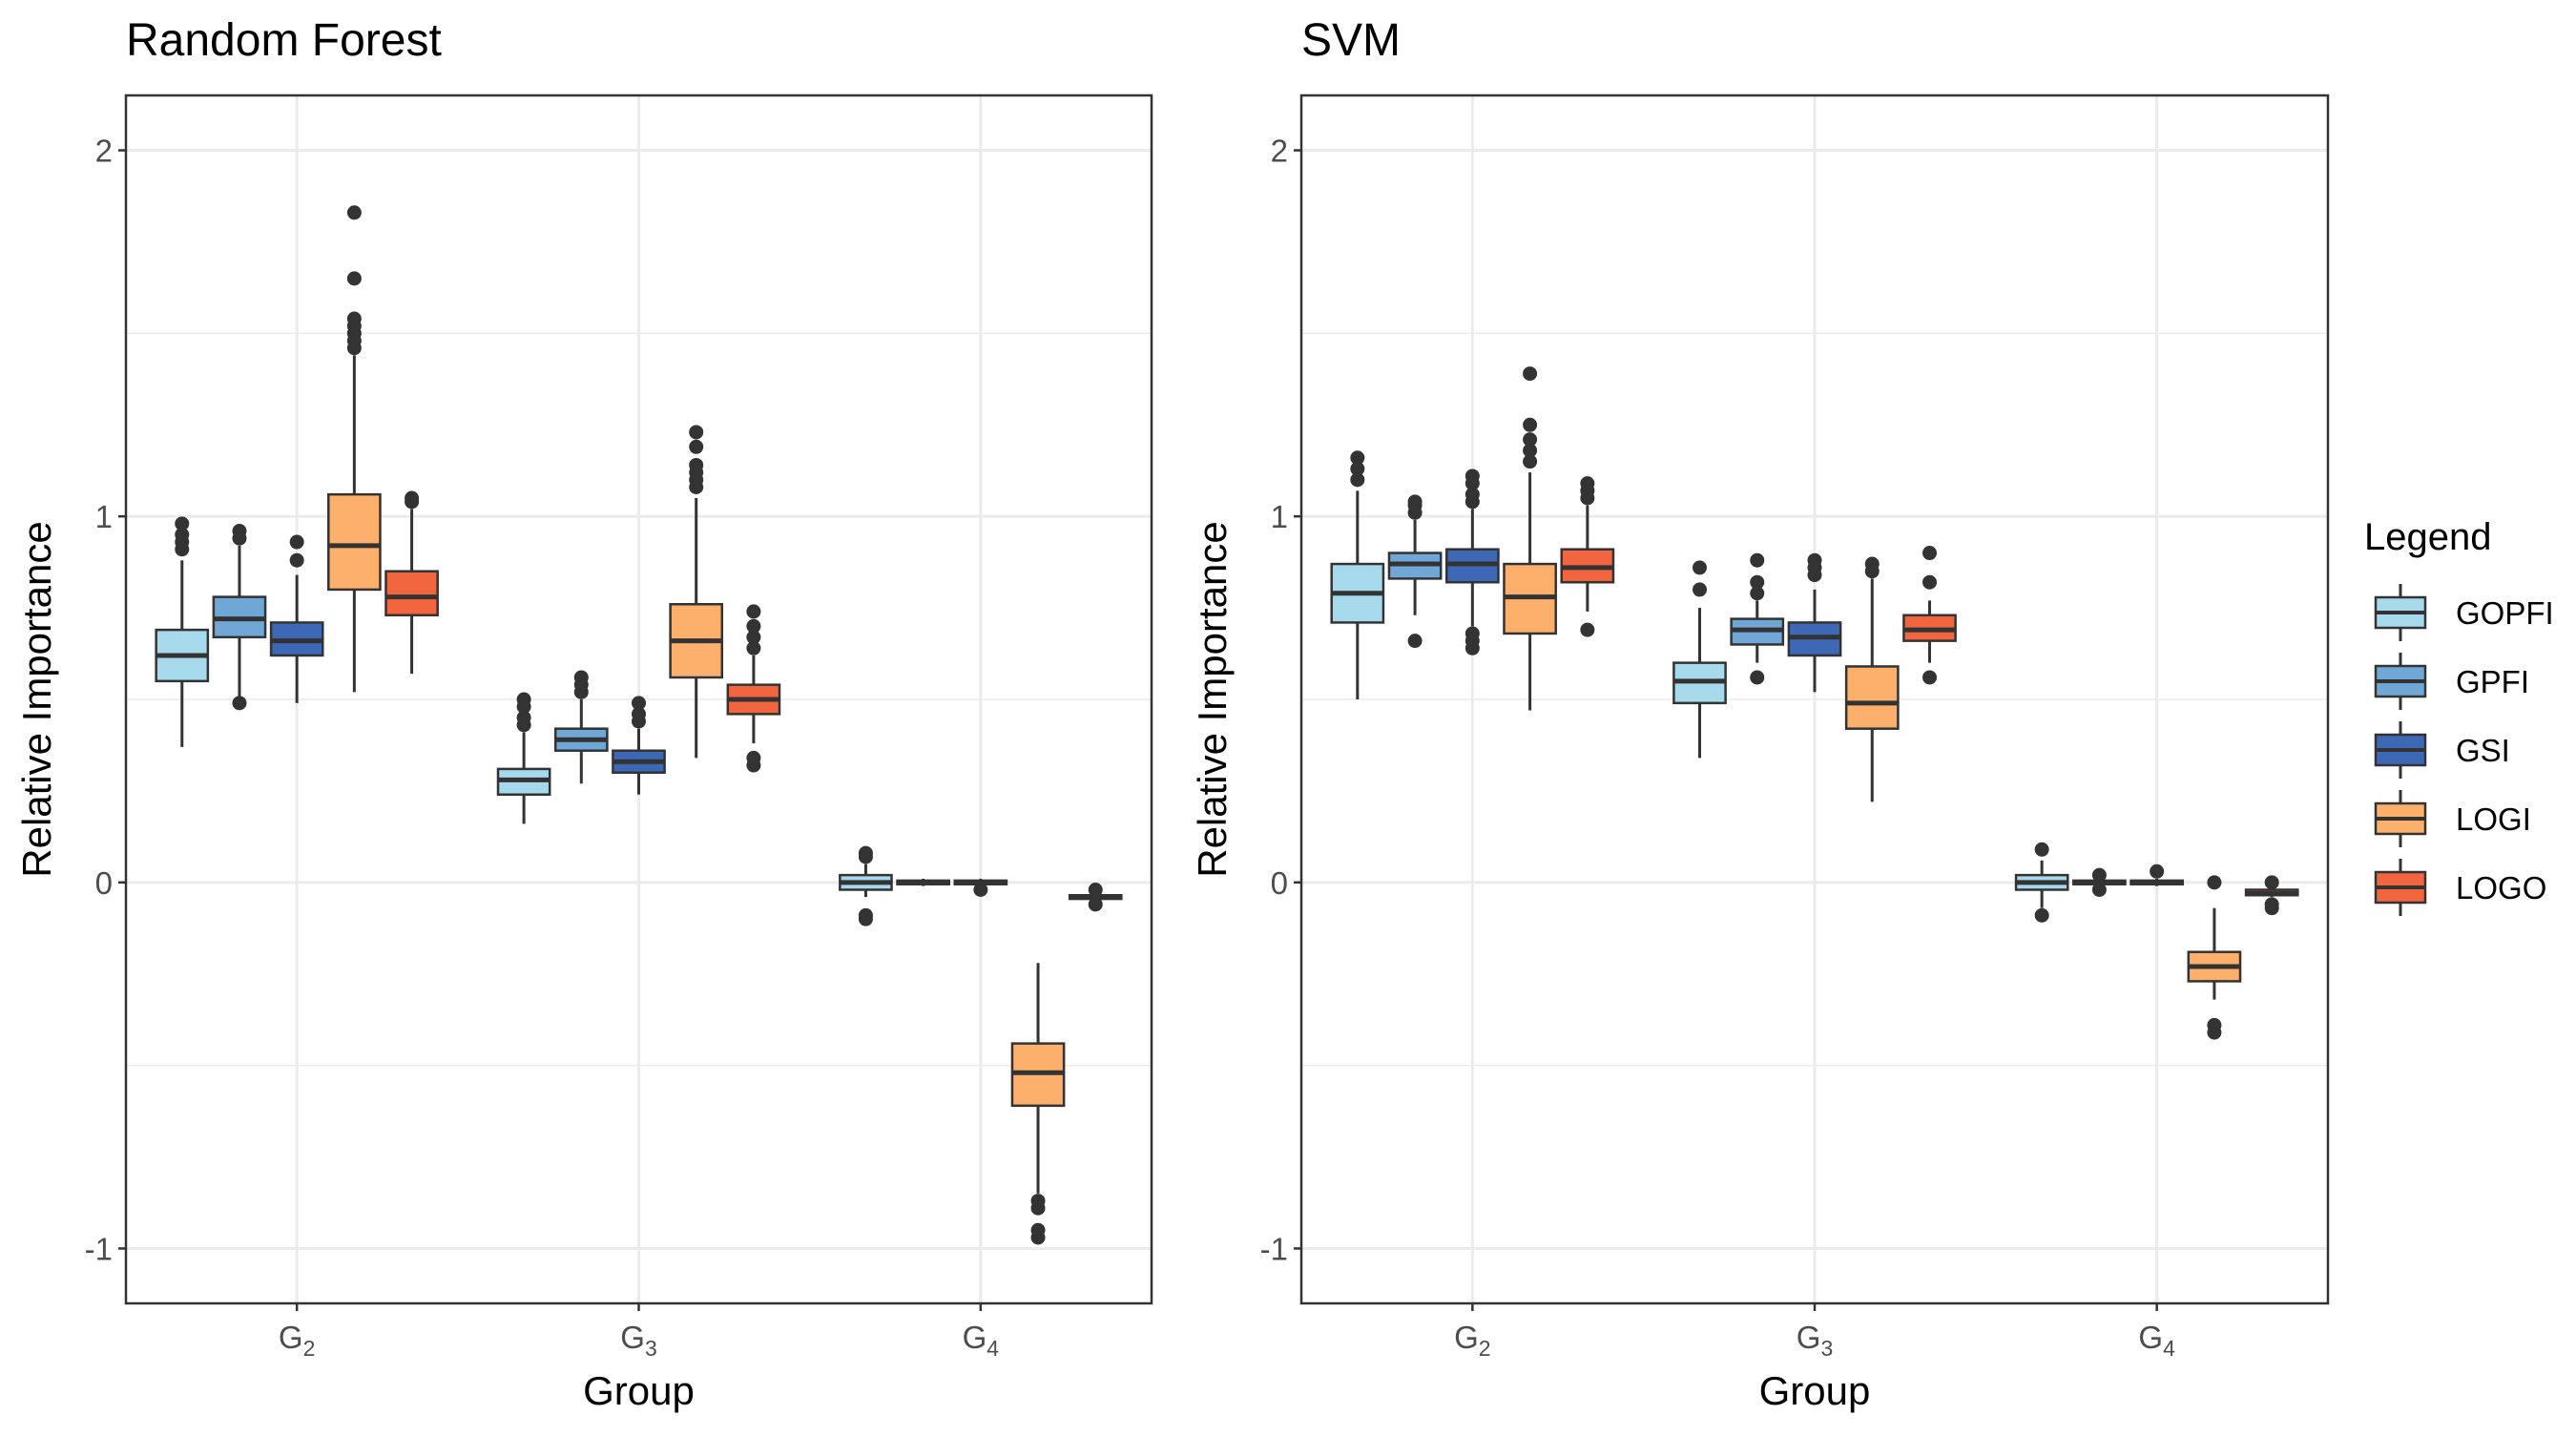  Describe the element at coordinates (2442, 750) in the screenshot. I see `legend-item-GSI: GSI` at that location.